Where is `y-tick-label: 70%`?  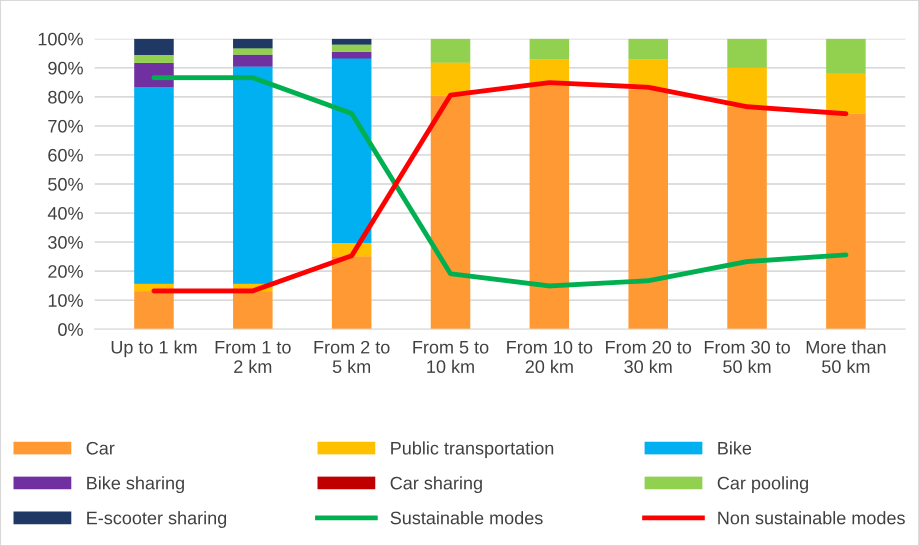 y-tick-label: 70% is located at coordinates (65, 126).